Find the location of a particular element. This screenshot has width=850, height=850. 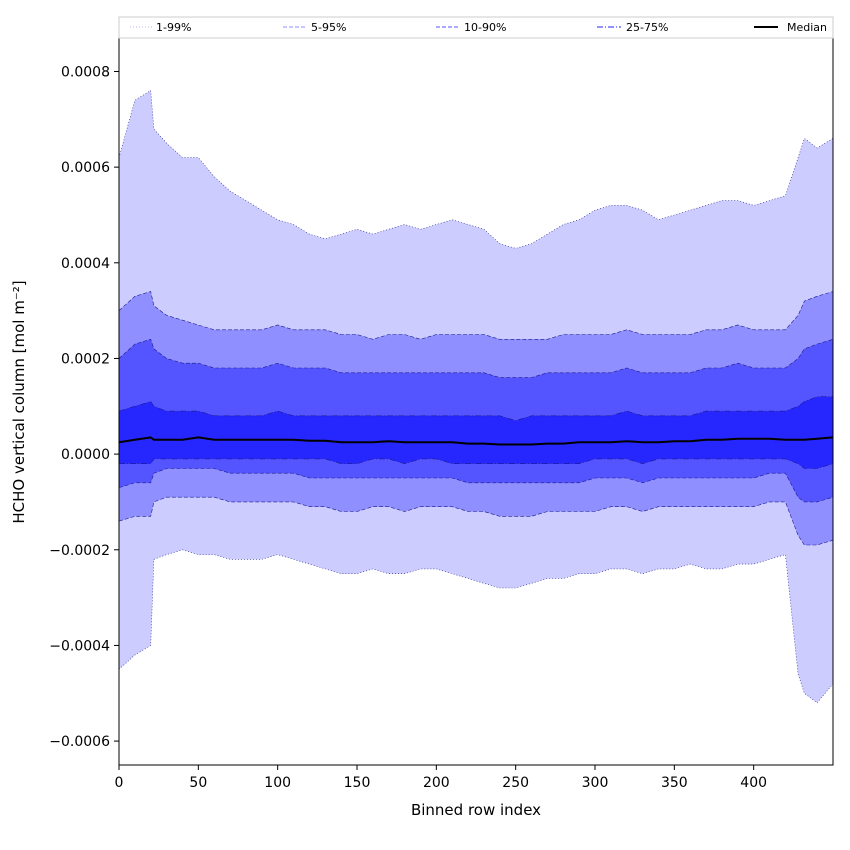

y-axis-label: HCHO vertical column [mol m⁻²] is located at coordinates (19, 401).